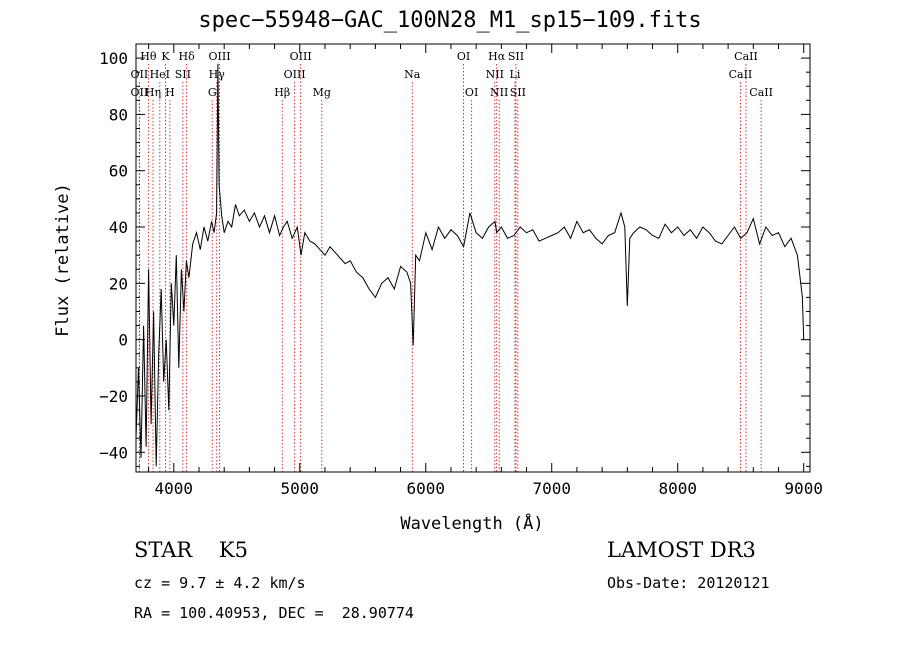 The image size is (900, 649). I want to click on line-marker-label: Hδ, so click(187, 56).